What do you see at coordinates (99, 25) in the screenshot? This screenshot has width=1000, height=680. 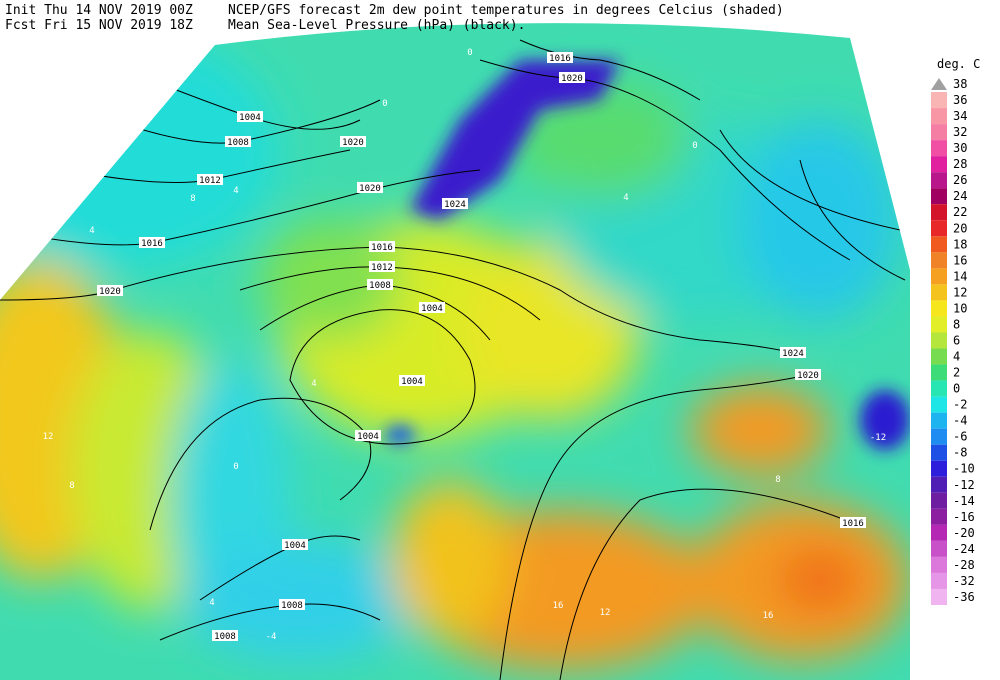 I see `forecast-time: Fcst Fri 15 NOV 2019 18Z` at bounding box center [99, 25].